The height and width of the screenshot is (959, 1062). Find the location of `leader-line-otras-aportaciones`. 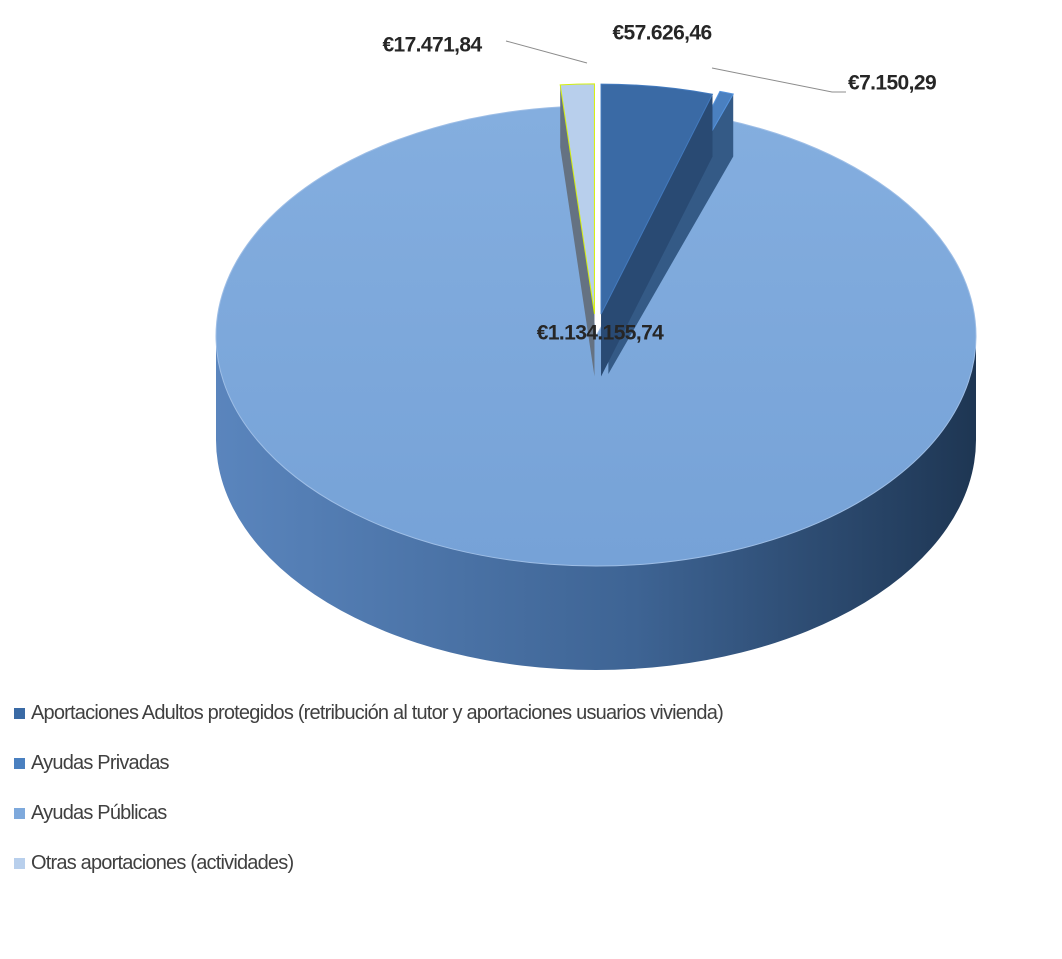

leader-line-otras-aportaciones is located at coordinates (546, 52).